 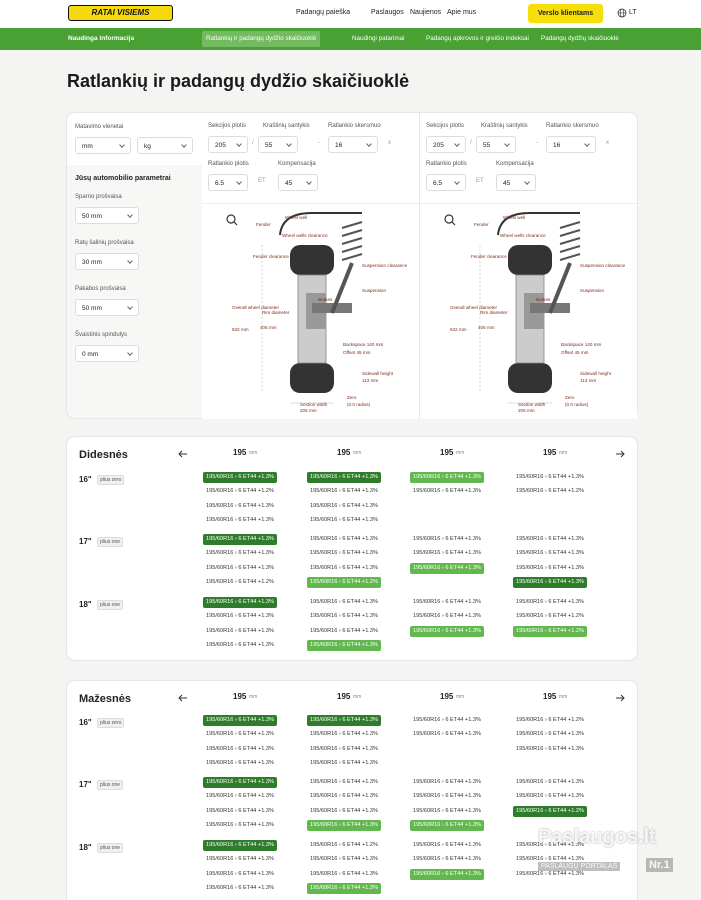 I want to click on cta-button: Verslo klientams, so click(x=565, y=13).